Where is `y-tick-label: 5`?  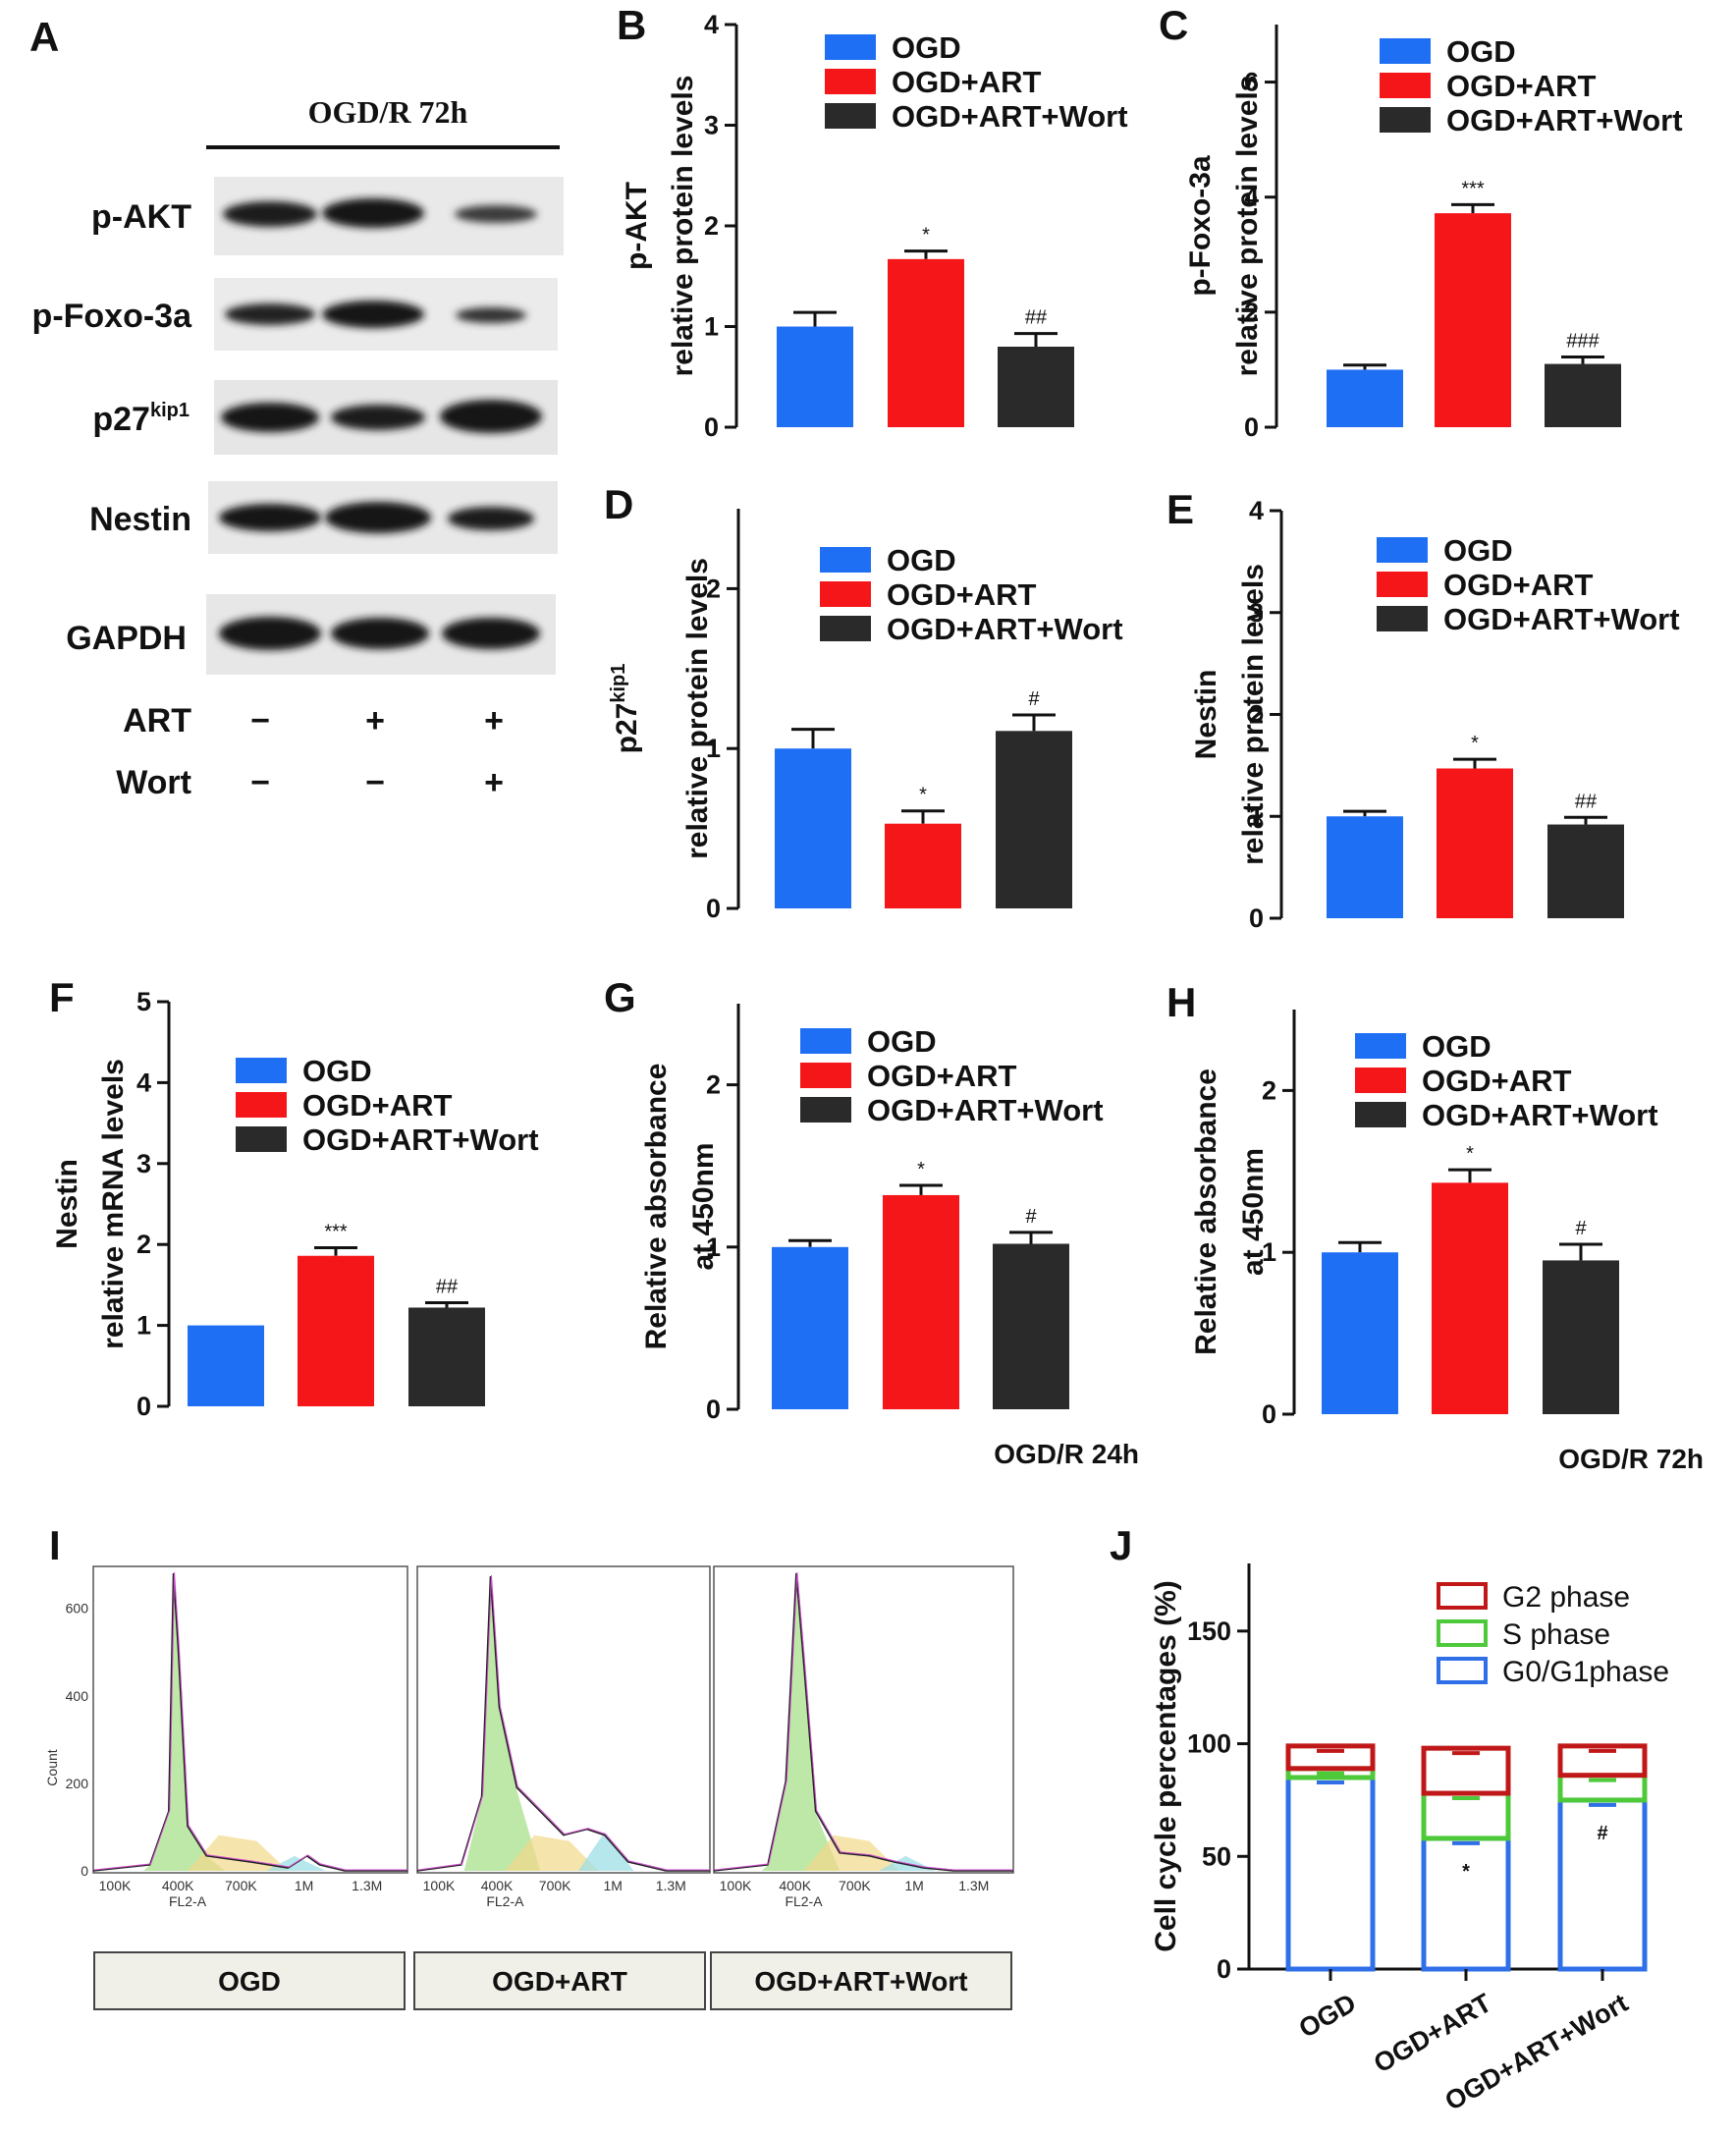 y-tick-label: 5 is located at coordinates (143, 1002).